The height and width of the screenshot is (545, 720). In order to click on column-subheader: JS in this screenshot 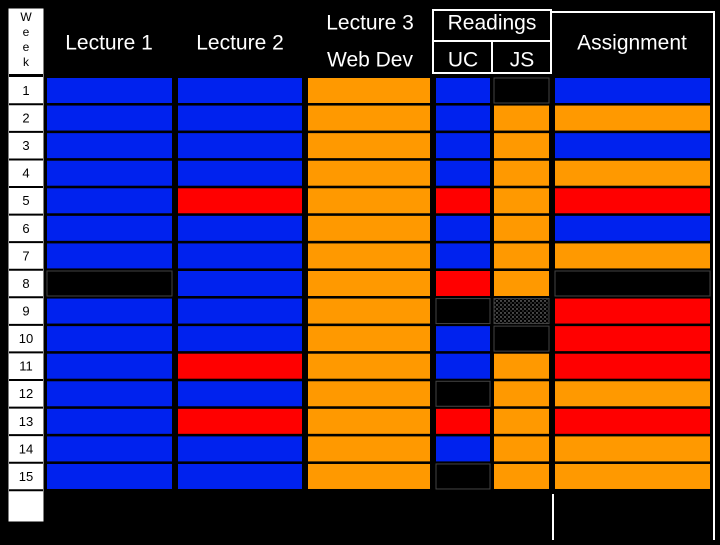, I will do `click(522, 60)`.